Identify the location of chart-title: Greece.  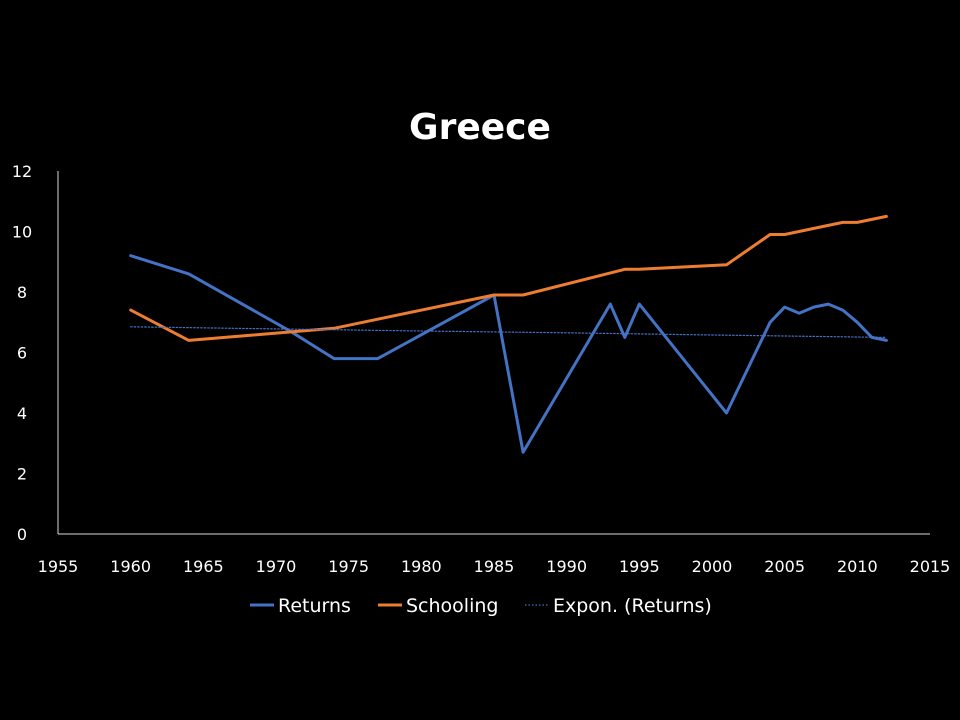
(480, 127).